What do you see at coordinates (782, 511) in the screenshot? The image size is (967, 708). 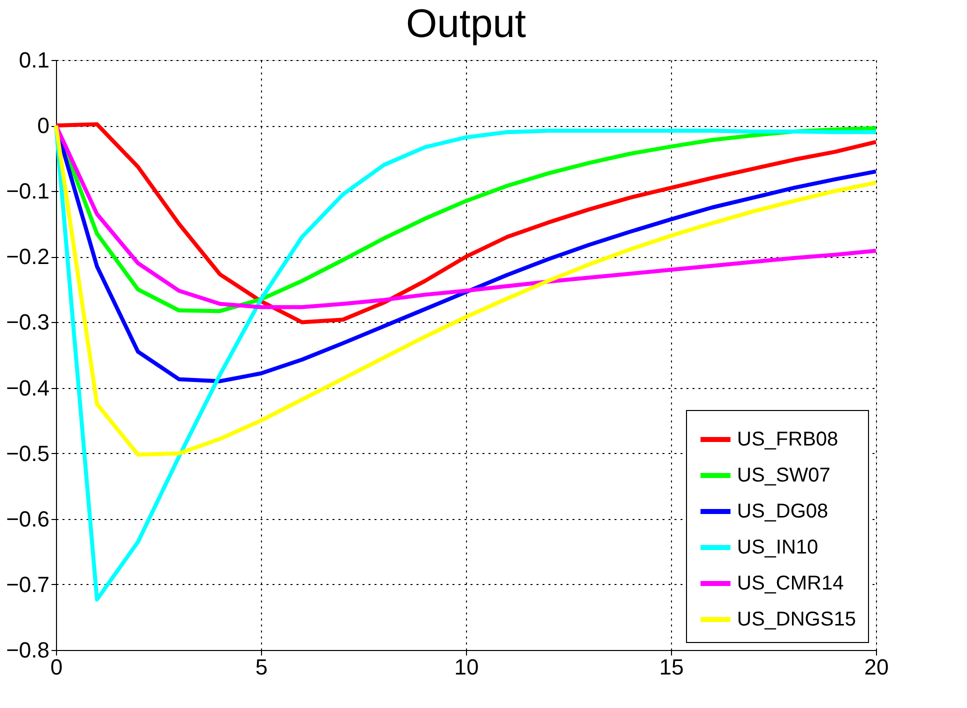 I see `legend-label: US_DG08` at bounding box center [782, 511].